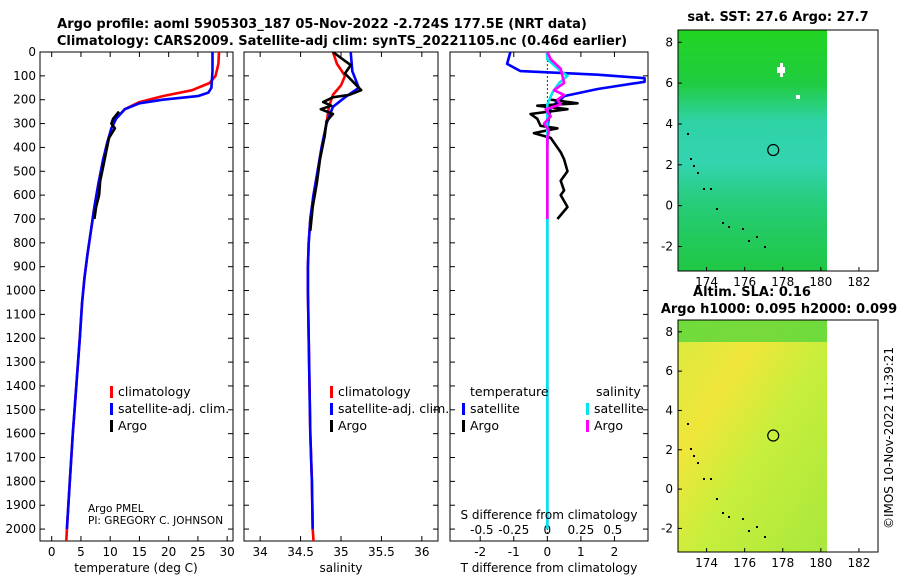 This screenshot has height=580, width=900. What do you see at coordinates (168, 552) in the screenshot?
I see `x-tick-label: 20` at bounding box center [168, 552].